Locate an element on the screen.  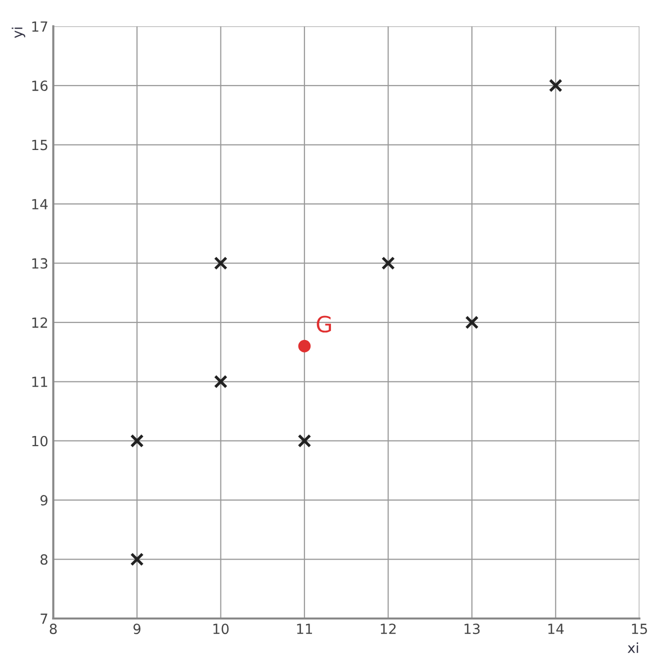
y-tick-label: 17 is located at coordinates (40, 26).